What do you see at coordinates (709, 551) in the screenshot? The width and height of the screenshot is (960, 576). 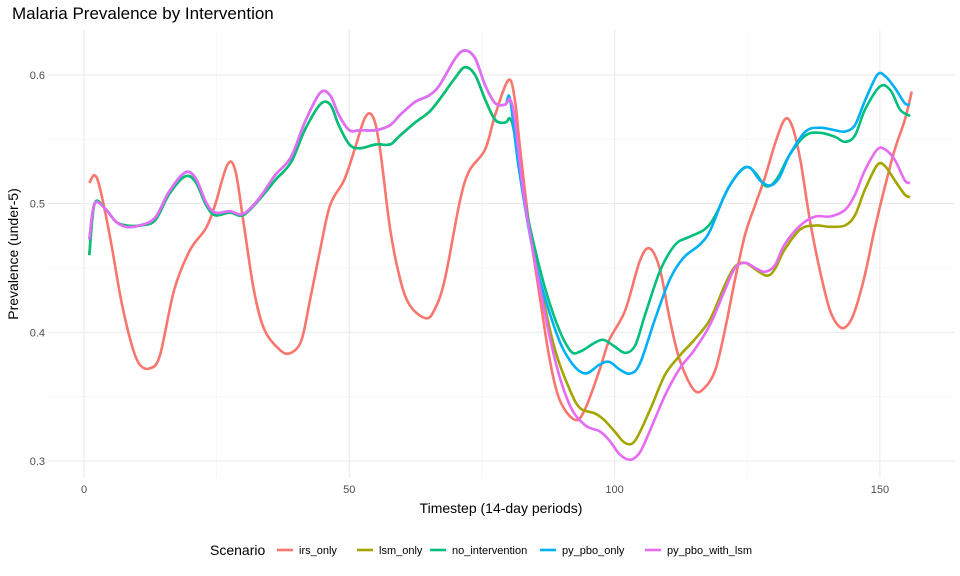 I see `legend-label: py_pbo_with_lsm` at bounding box center [709, 551].